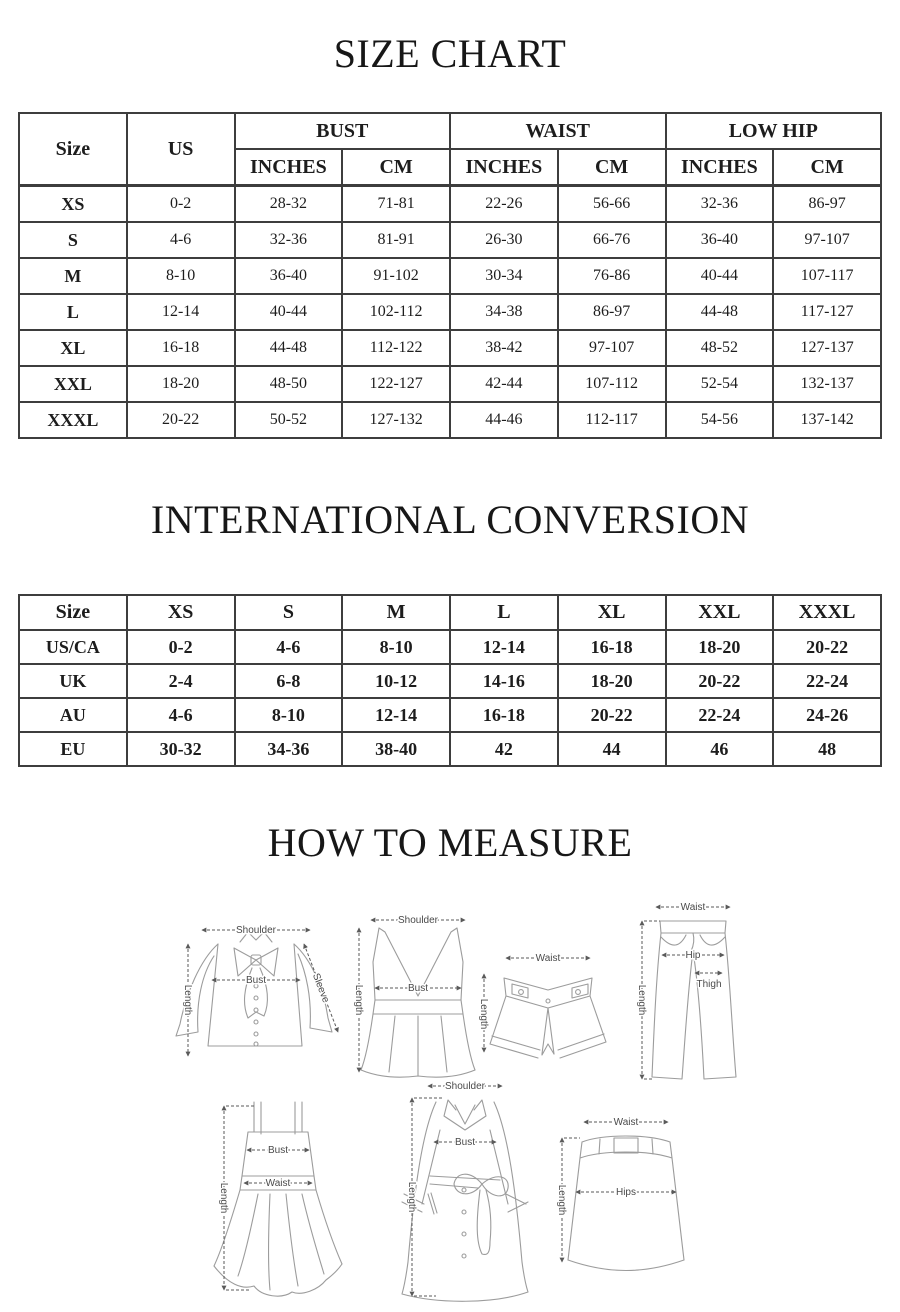 The image size is (900, 1312). I want to click on table-row: L 12-14 40-44 102-112 34-38 86-97 44-48 117-127, so click(450, 312).